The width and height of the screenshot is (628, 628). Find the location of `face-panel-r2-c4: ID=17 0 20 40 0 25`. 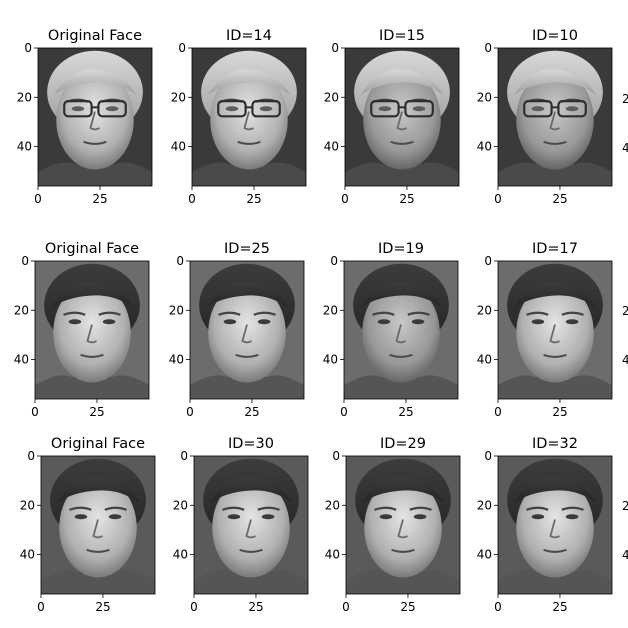

face-panel-r2-c4: ID=17 0 20 40 0 25 is located at coordinates (545, 330).